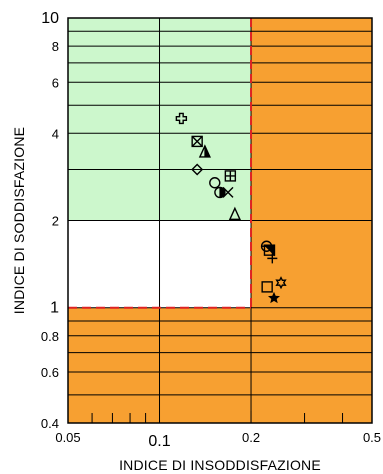 The height and width of the screenshot is (474, 383). I want to click on x-tick-label: 0.1, so click(159, 441).